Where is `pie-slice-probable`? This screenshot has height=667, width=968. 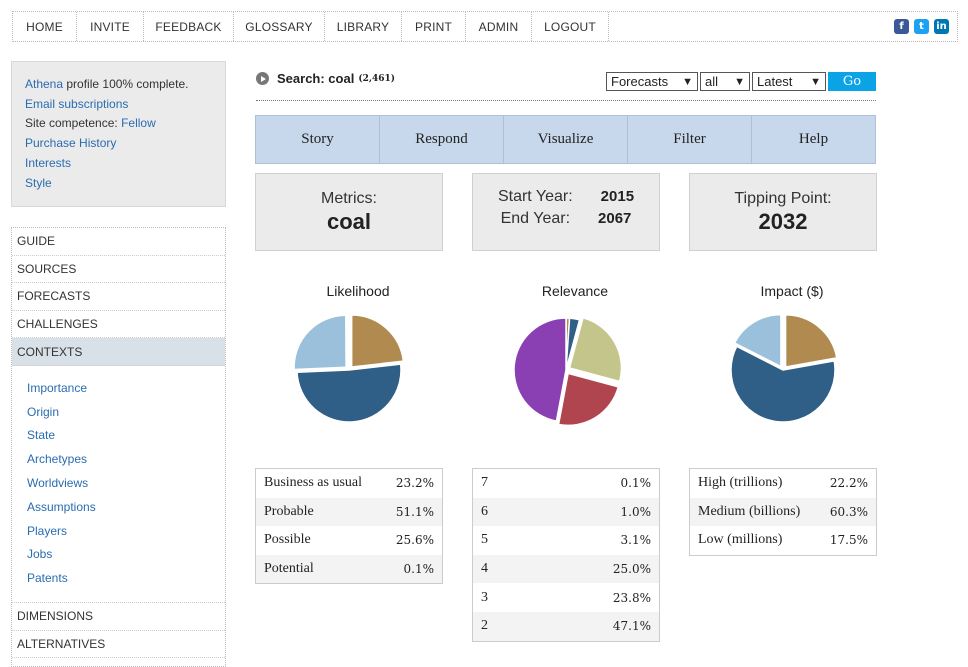 pie-slice-probable is located at coordinates (349, 393).